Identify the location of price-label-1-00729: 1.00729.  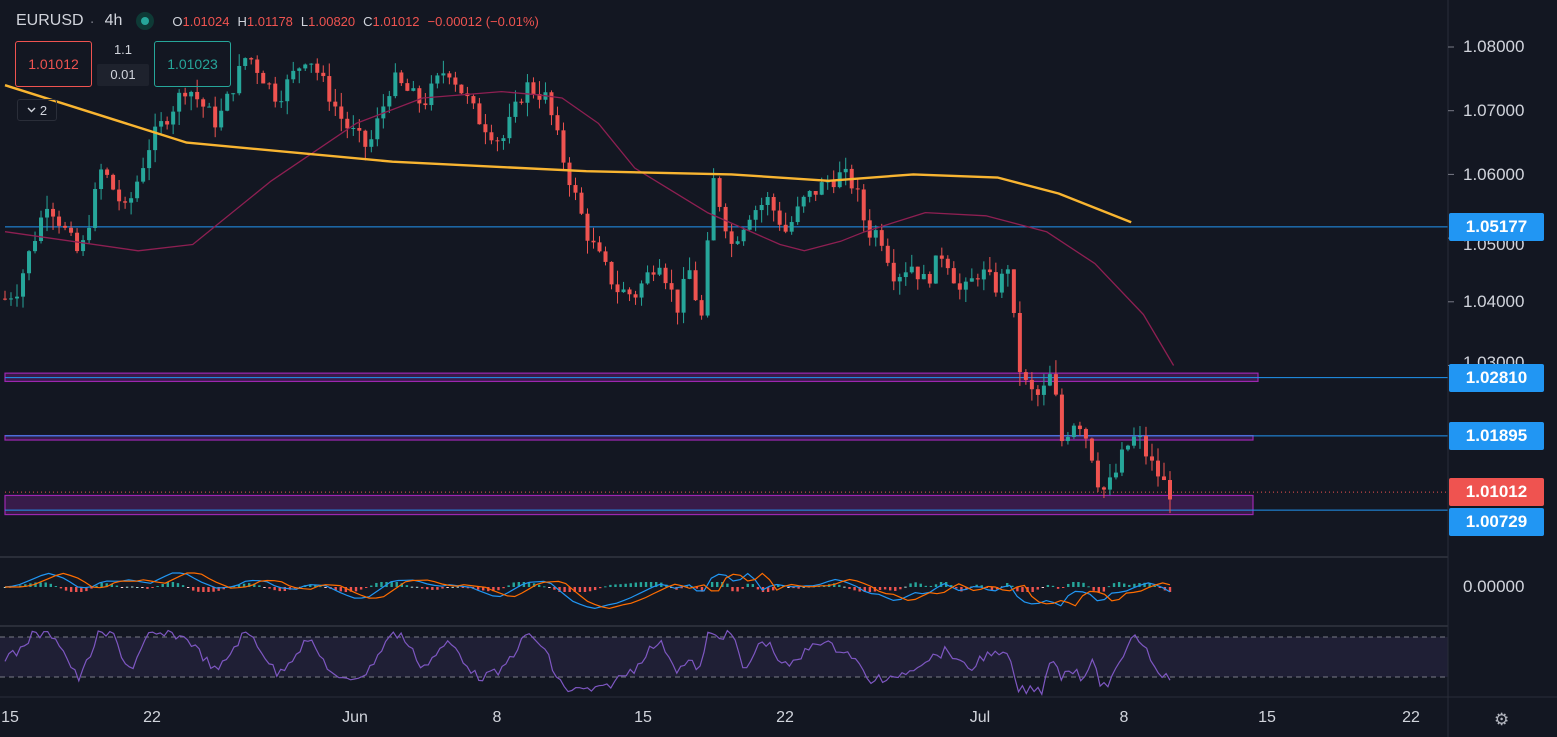
(1496, 522).